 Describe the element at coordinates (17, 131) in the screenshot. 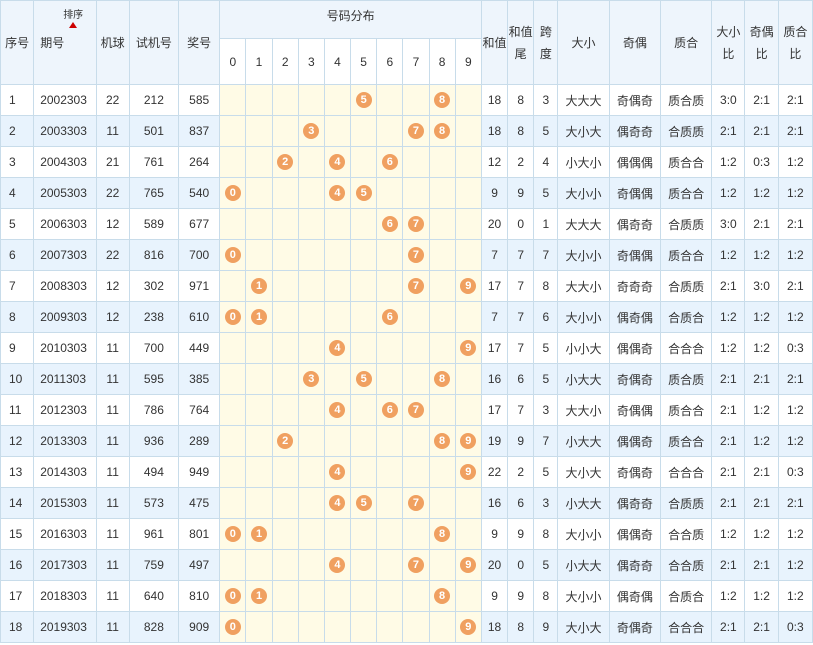

I see `cell-seq: 2` at that location.